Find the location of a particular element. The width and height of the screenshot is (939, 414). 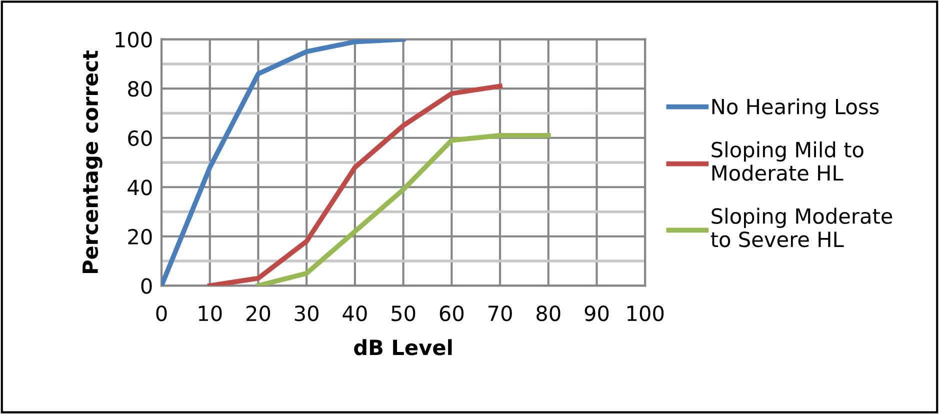

x-tick-label: 50 is located at coordinates (404, 313).